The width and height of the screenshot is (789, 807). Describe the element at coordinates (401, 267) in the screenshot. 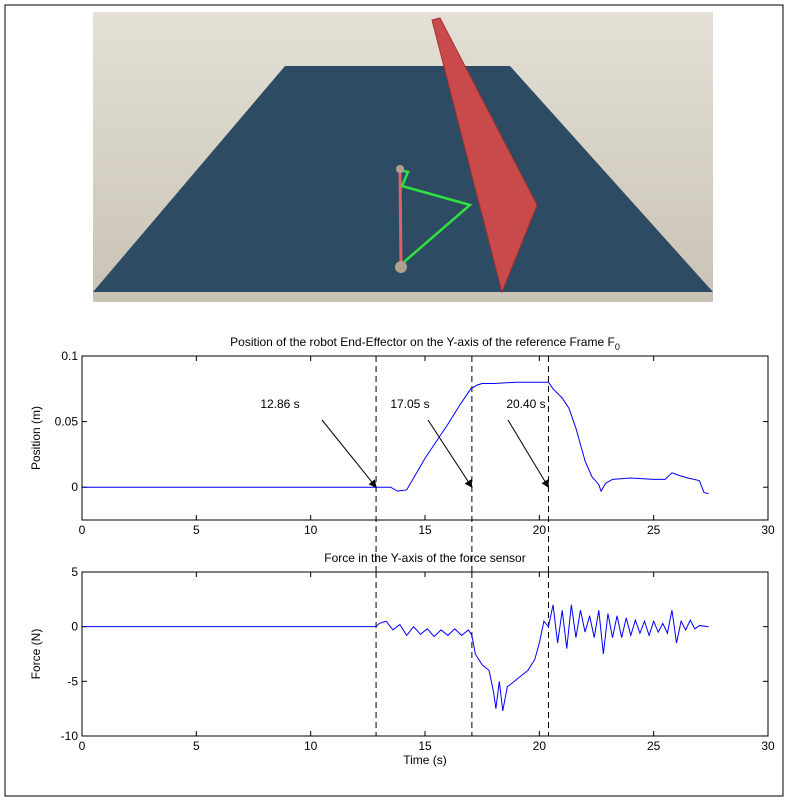

I see `robot-base` at that location.